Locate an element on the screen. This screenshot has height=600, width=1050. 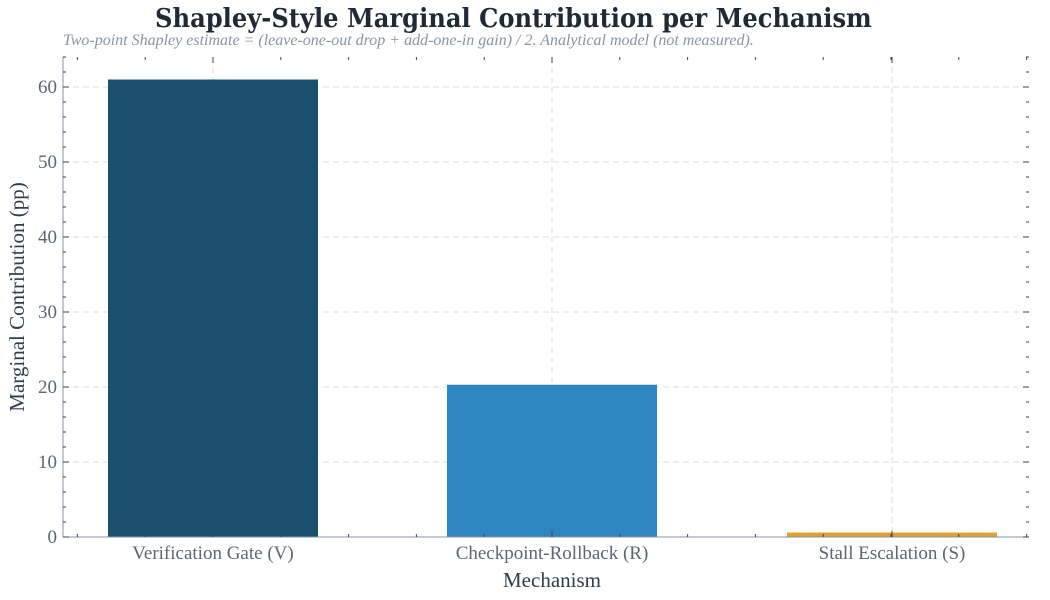
y-tick-label: 60 is located at coordinates (47, 87).